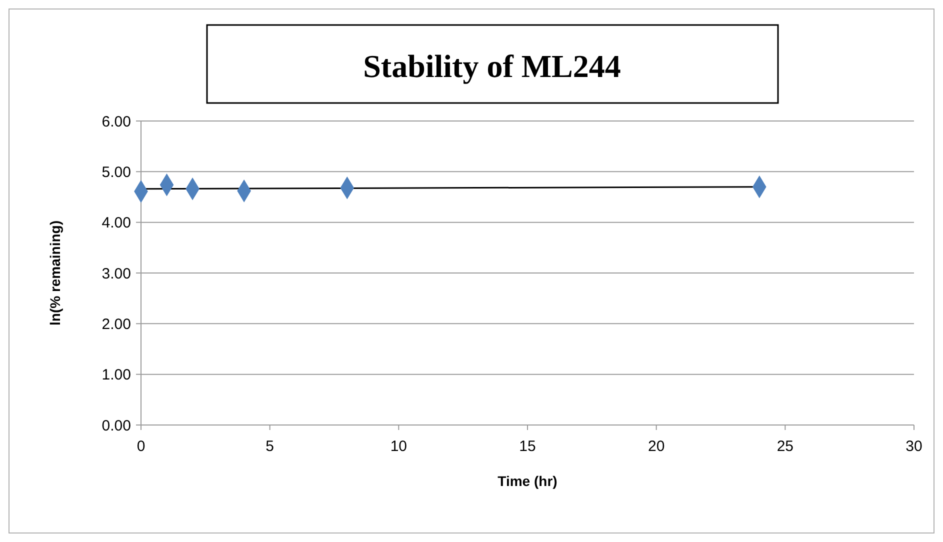  Describe the element at coordinates (116, 223) in the screenshot. I see `y-tick-label: 4.00` at that location.